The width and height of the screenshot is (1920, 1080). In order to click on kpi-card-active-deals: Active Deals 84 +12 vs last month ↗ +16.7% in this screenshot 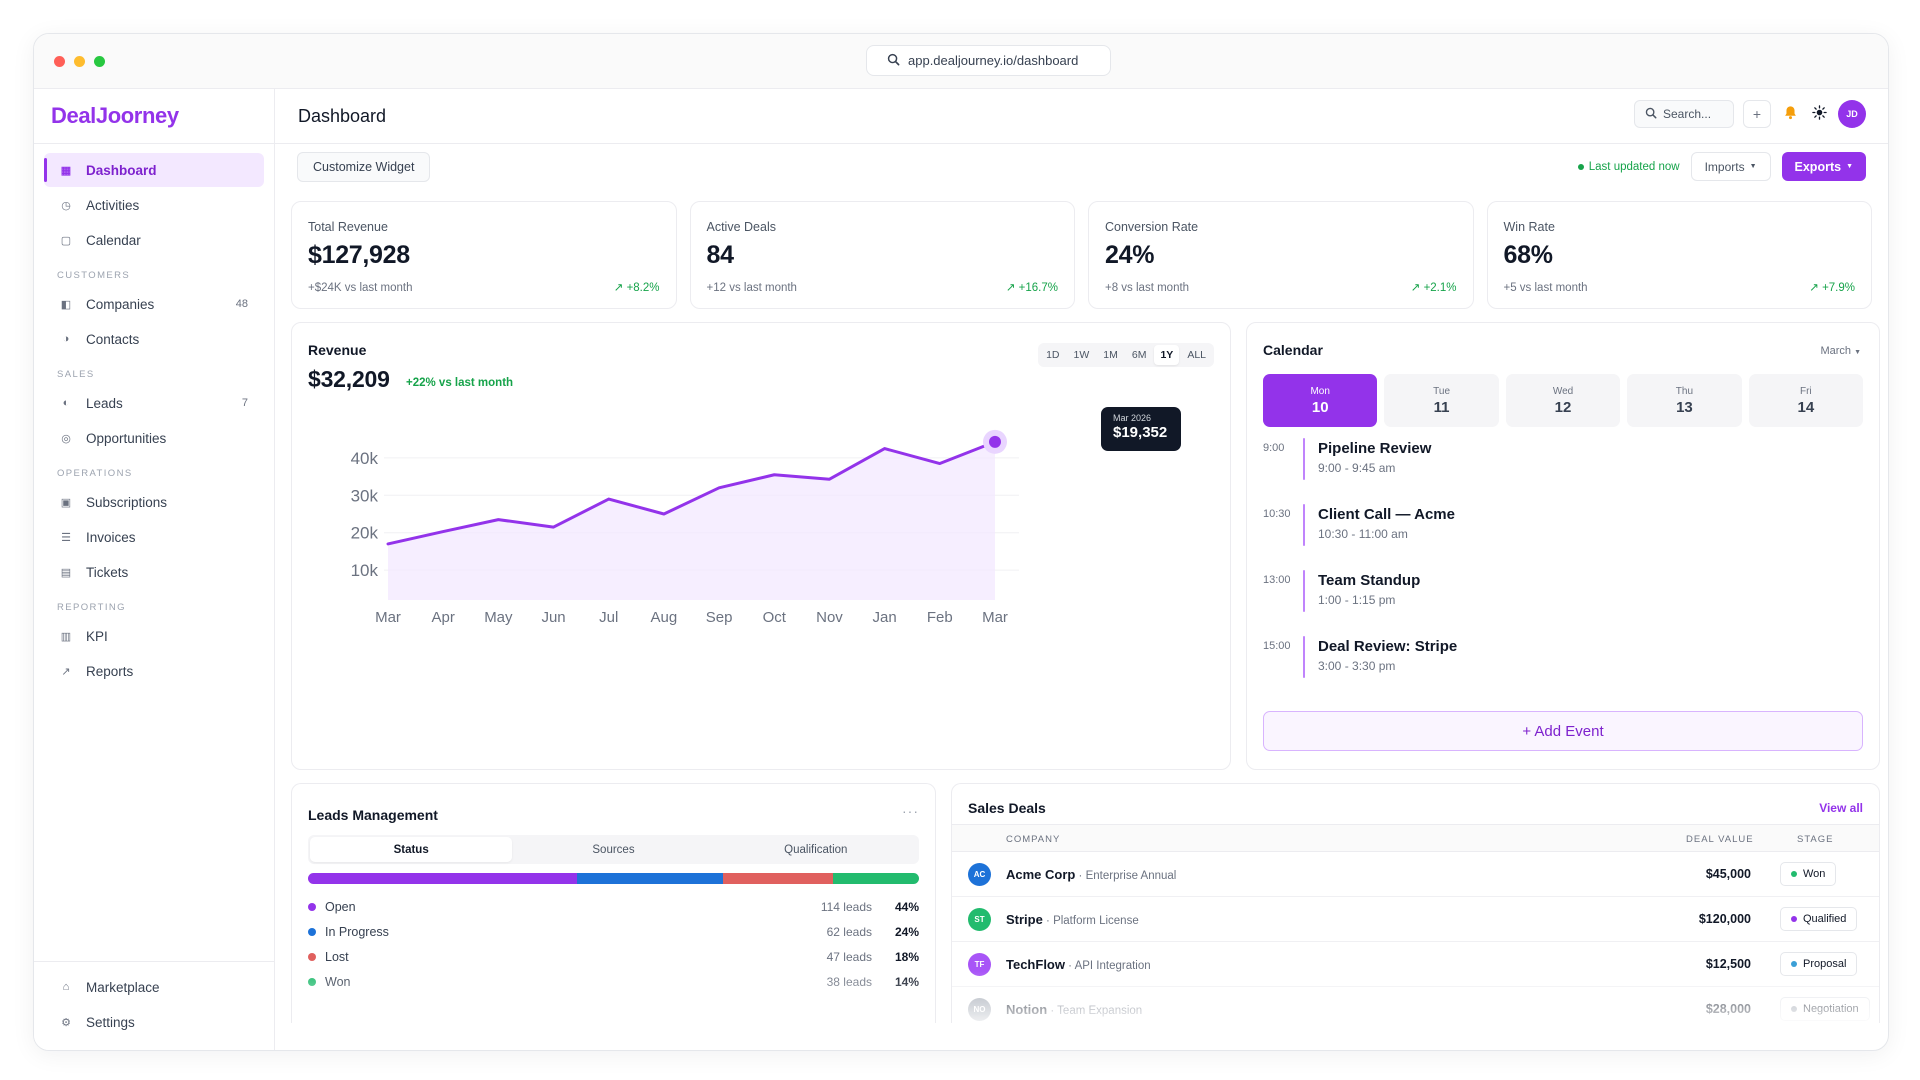, I will do `click(882, 255)`.